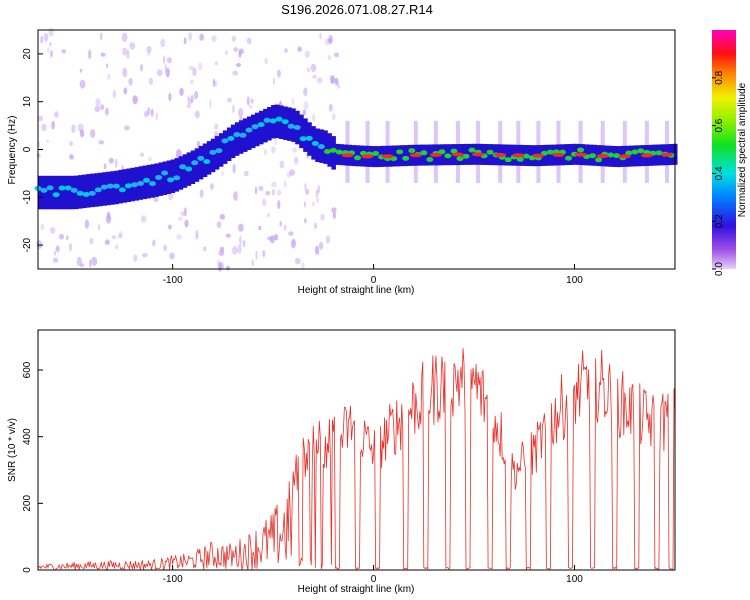 This screenshot has height=600, width=750. Describe the element at coordinates (27, 149) in the screenshot. I see `spectrogram-y-tick-label: 0` at that location.